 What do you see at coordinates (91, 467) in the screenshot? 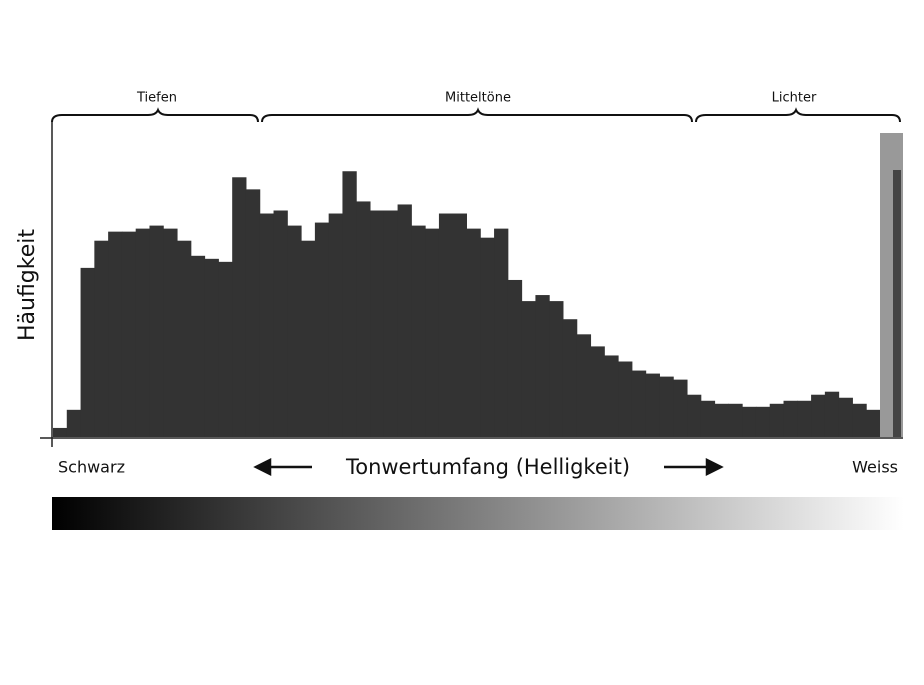
I see `x-start-label: Schwarz` at bounding box center [91, 467].